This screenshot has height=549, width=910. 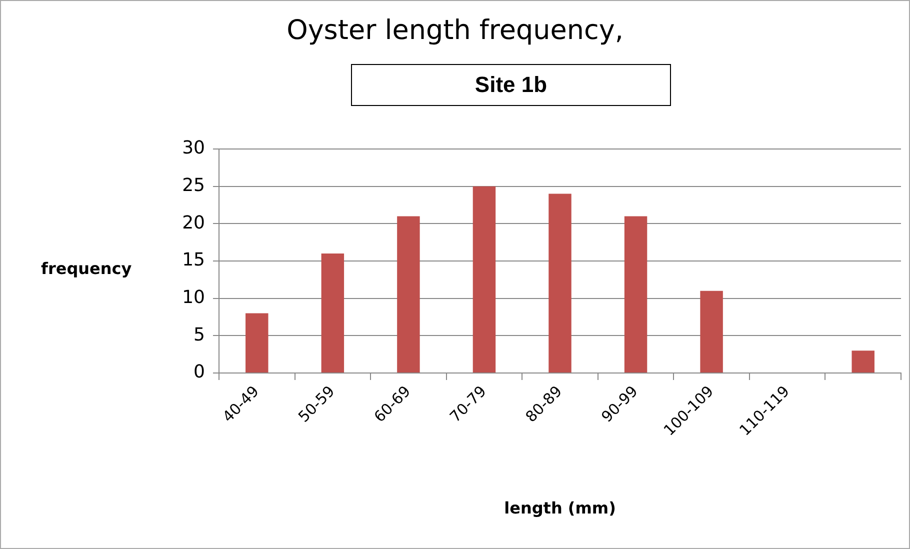 I want to click on y-tick-label: 25, so click(x=193, y=185).